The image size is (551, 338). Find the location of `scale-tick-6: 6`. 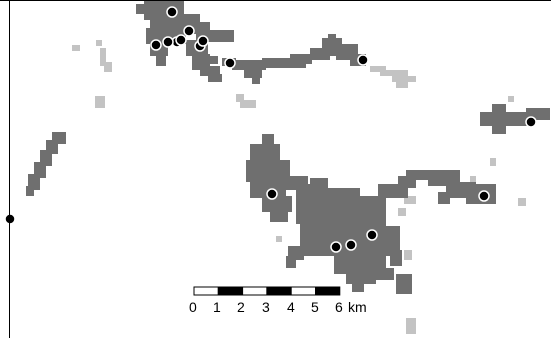

scale-tick-6: 6 is located at coordinates (339, 307).